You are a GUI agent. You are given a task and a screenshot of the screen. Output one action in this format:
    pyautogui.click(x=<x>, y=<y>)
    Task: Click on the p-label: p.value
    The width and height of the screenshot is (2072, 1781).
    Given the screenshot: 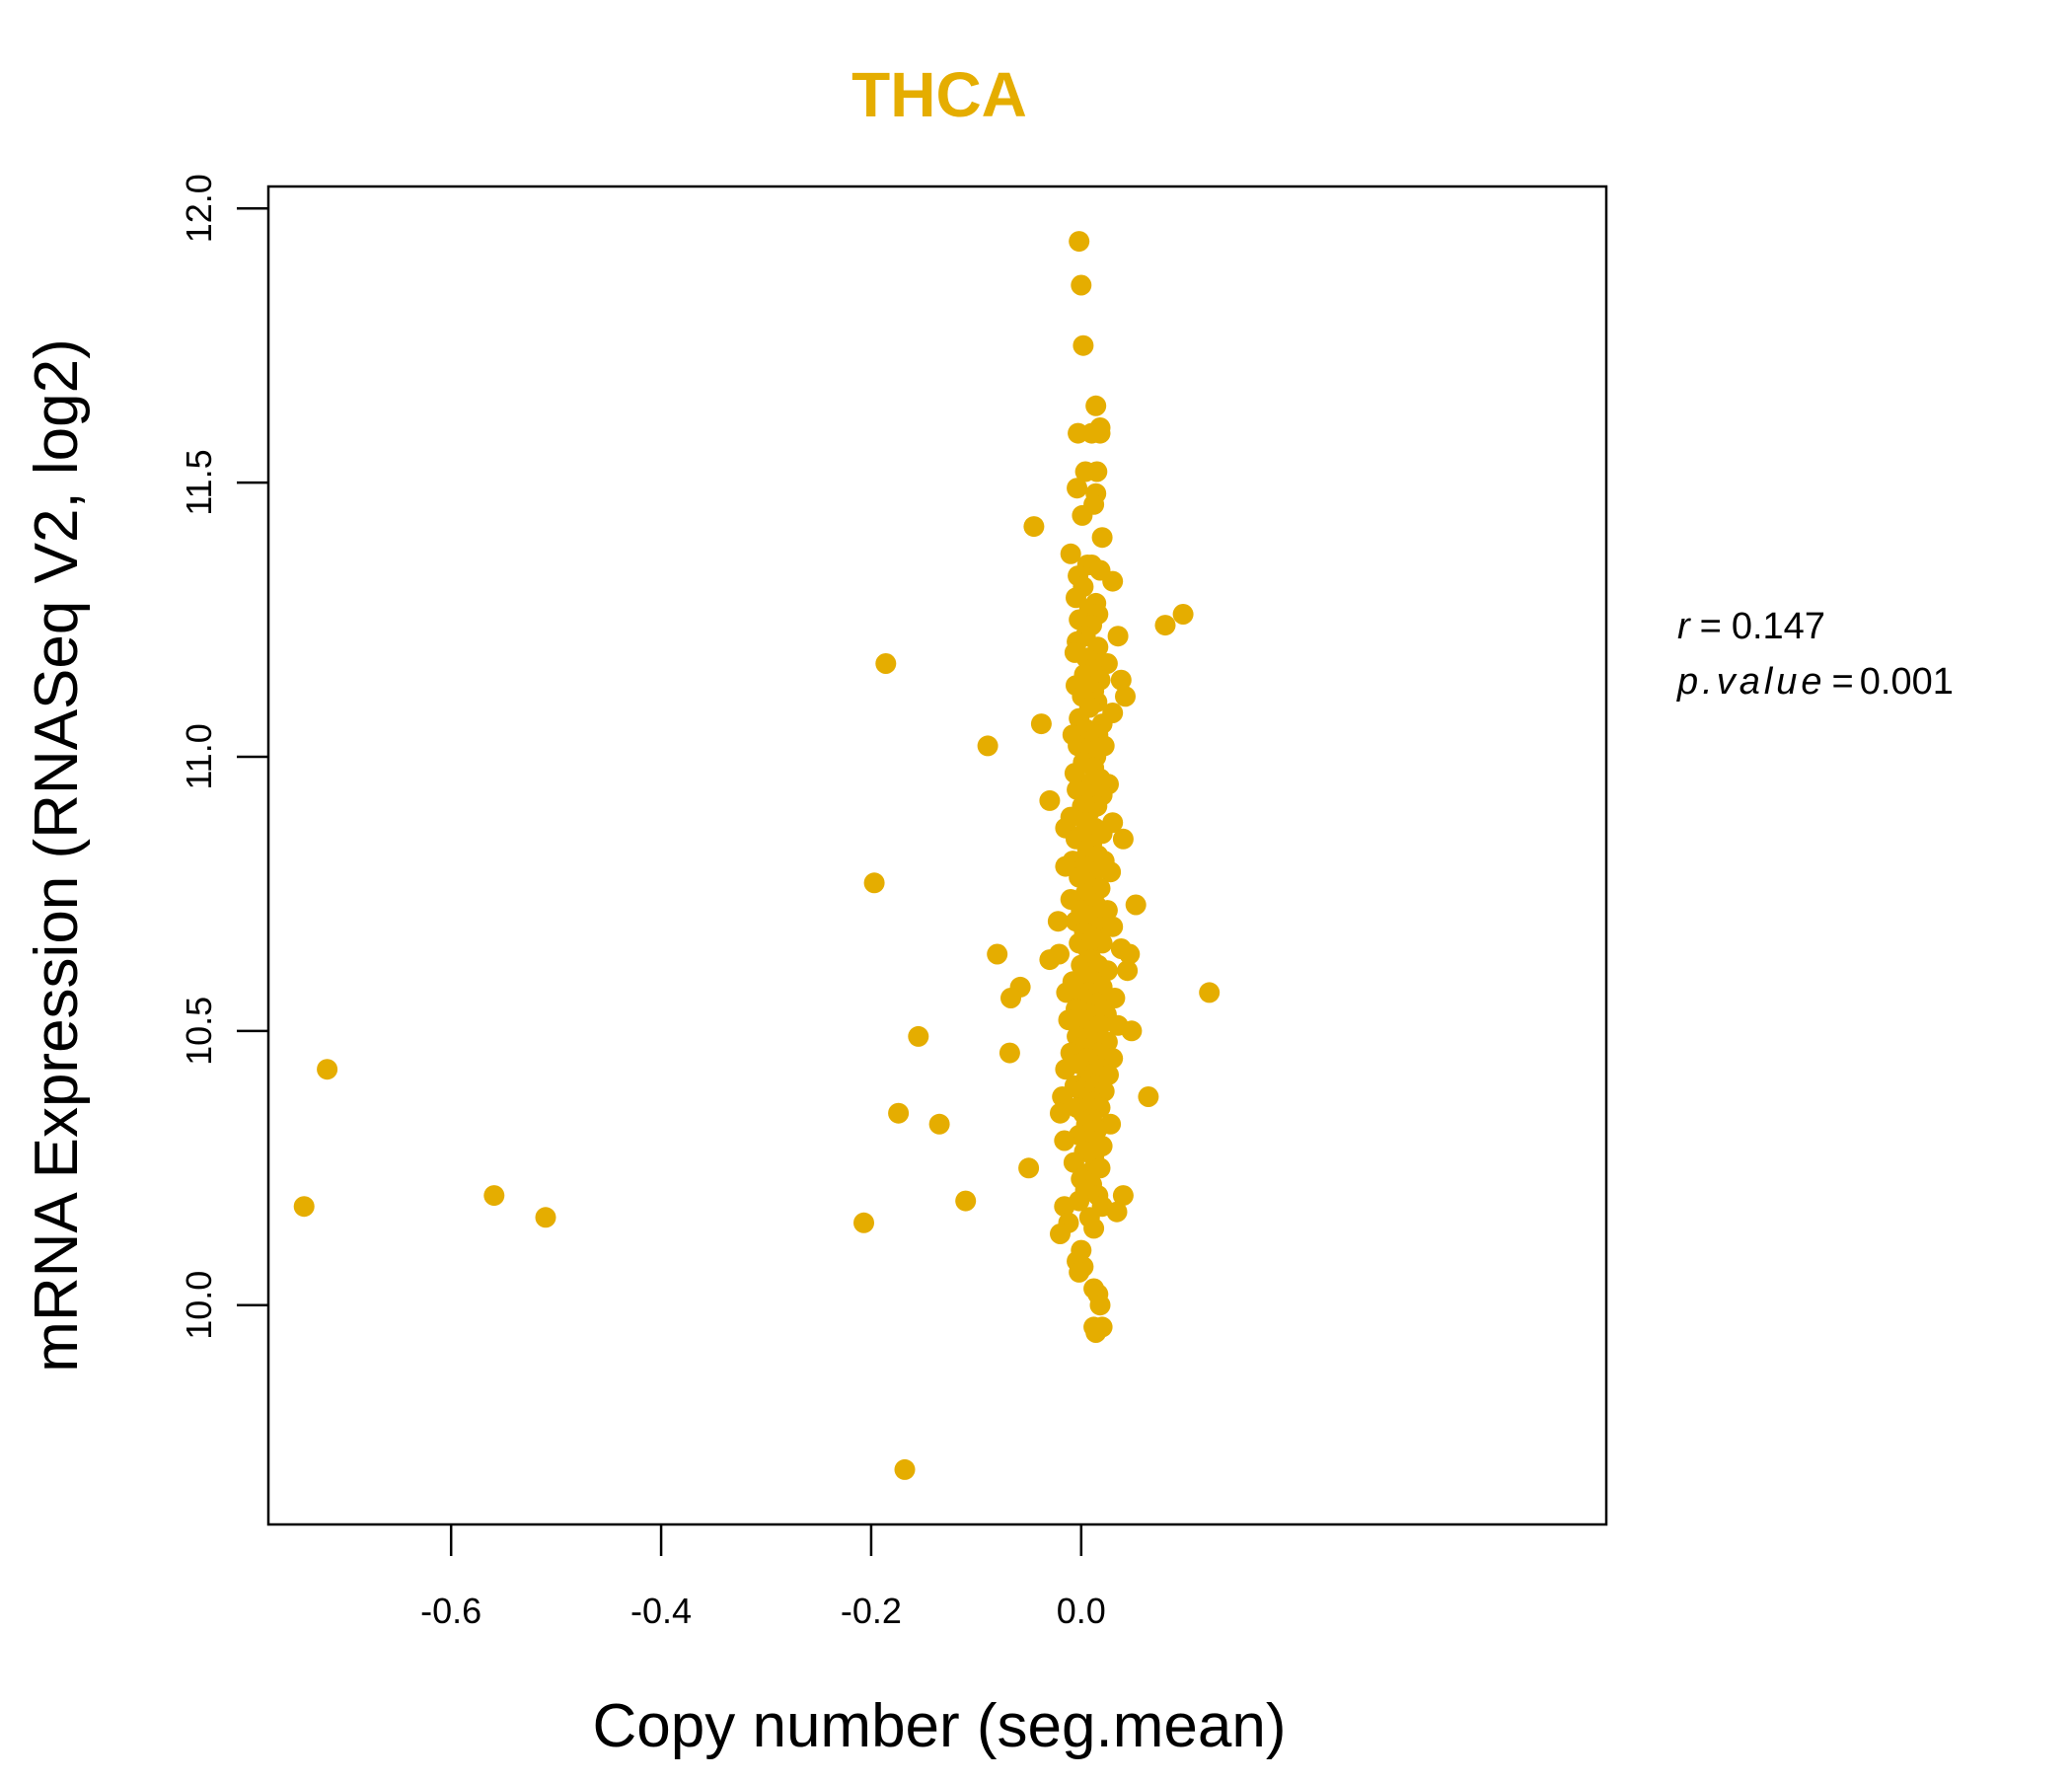 What is the action you would take?
    pyautogui.click(x=1751, y=682)
    